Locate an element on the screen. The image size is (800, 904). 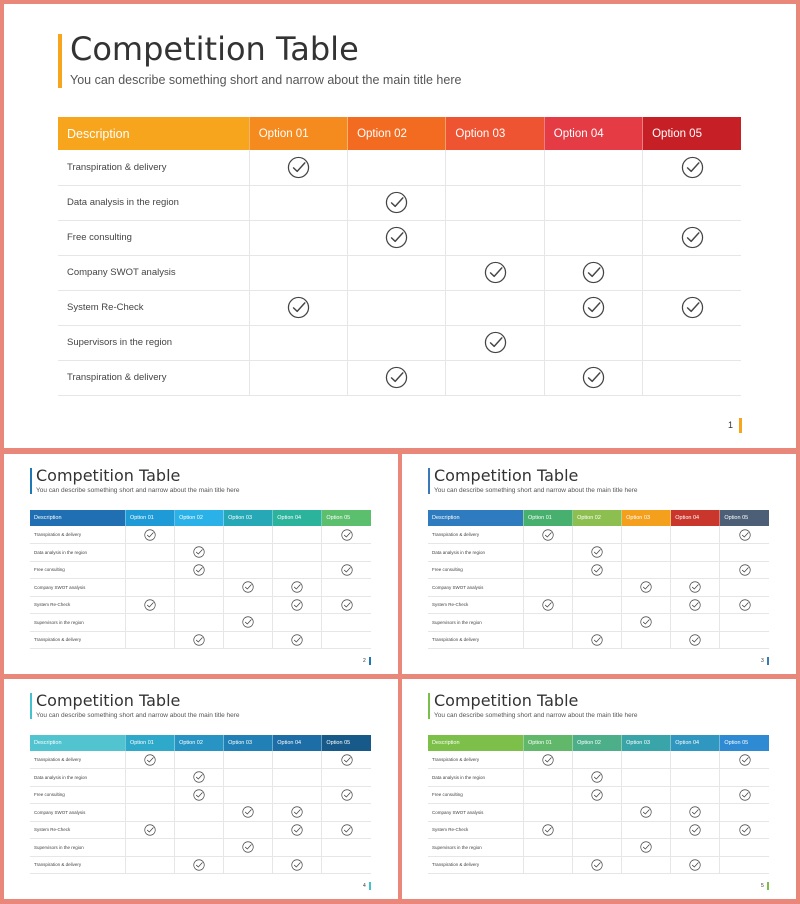
title-accent-bar is located at coordinates (31, 706).